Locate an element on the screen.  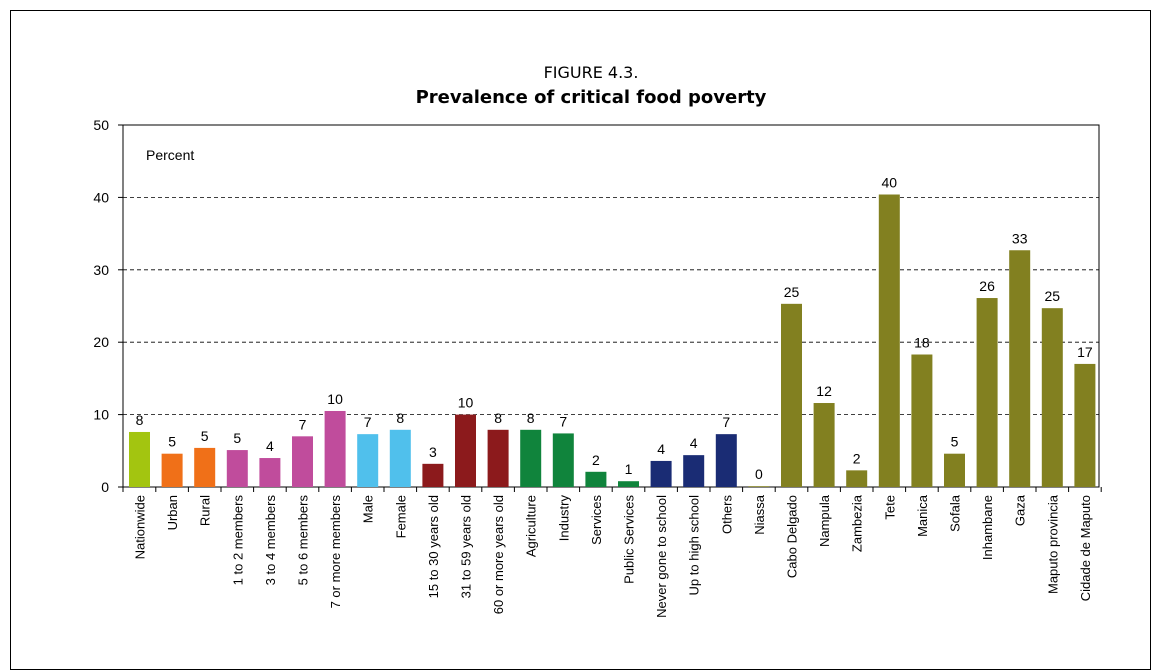
x-tick-label: Public Services is located at coordinates (629, 539).